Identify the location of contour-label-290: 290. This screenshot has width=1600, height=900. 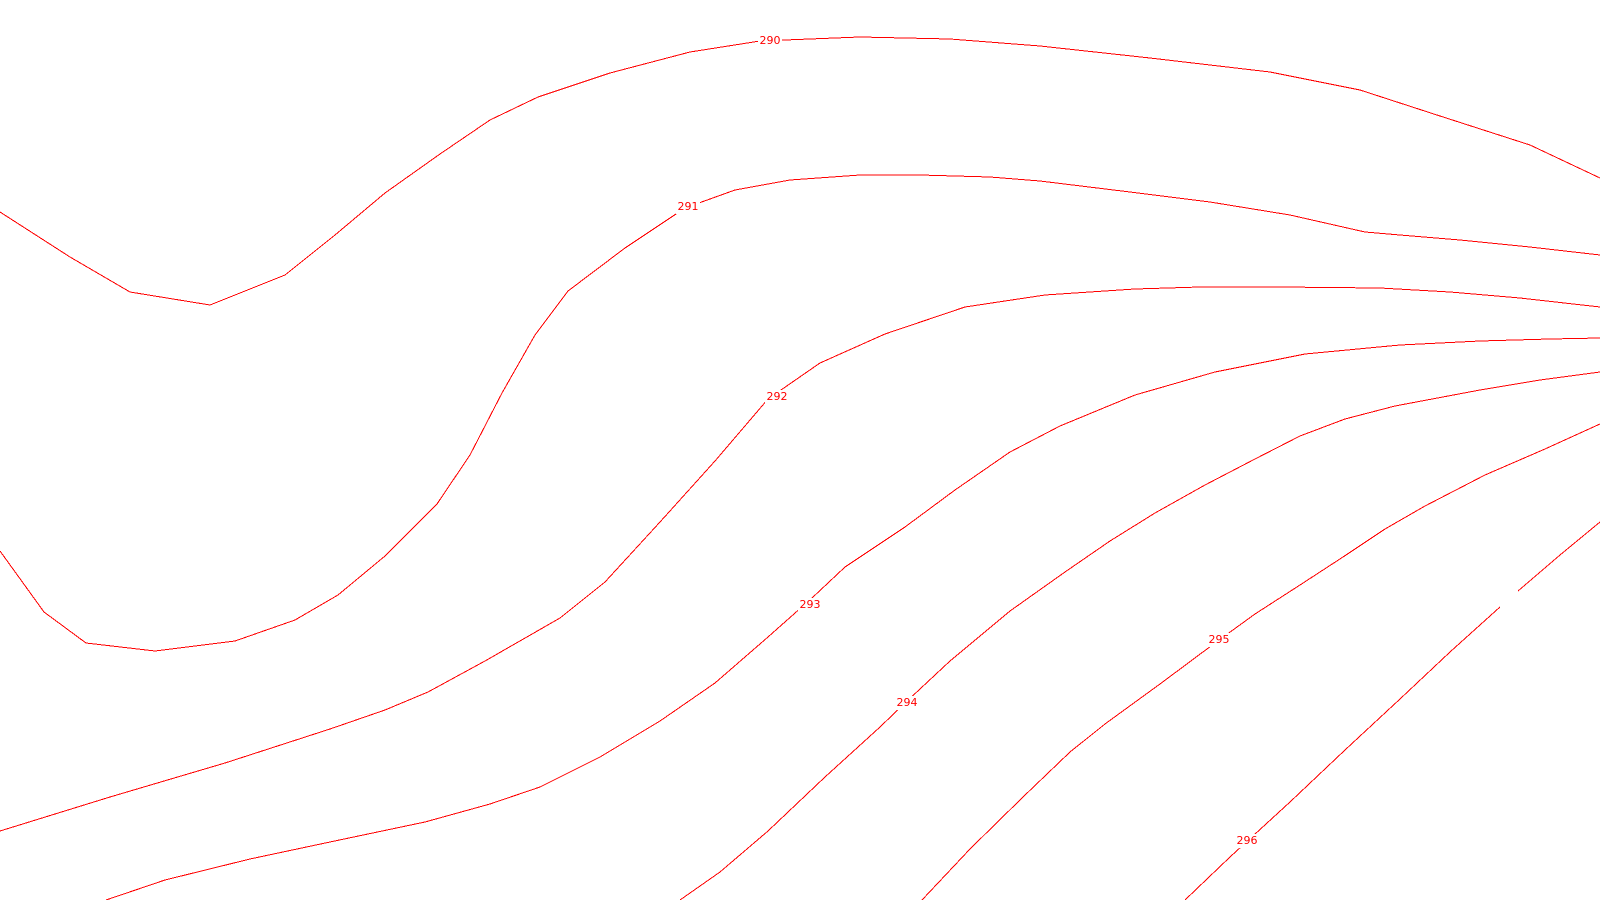
(770, 40).